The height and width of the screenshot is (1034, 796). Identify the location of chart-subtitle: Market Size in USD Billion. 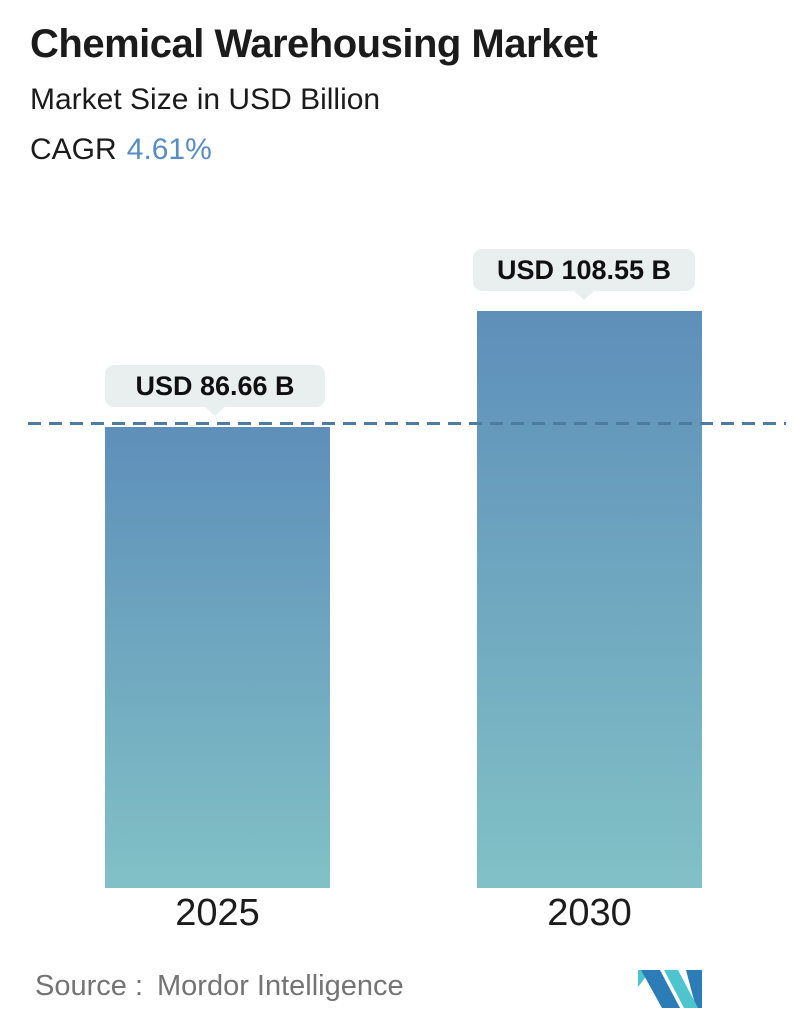
(205, 99).